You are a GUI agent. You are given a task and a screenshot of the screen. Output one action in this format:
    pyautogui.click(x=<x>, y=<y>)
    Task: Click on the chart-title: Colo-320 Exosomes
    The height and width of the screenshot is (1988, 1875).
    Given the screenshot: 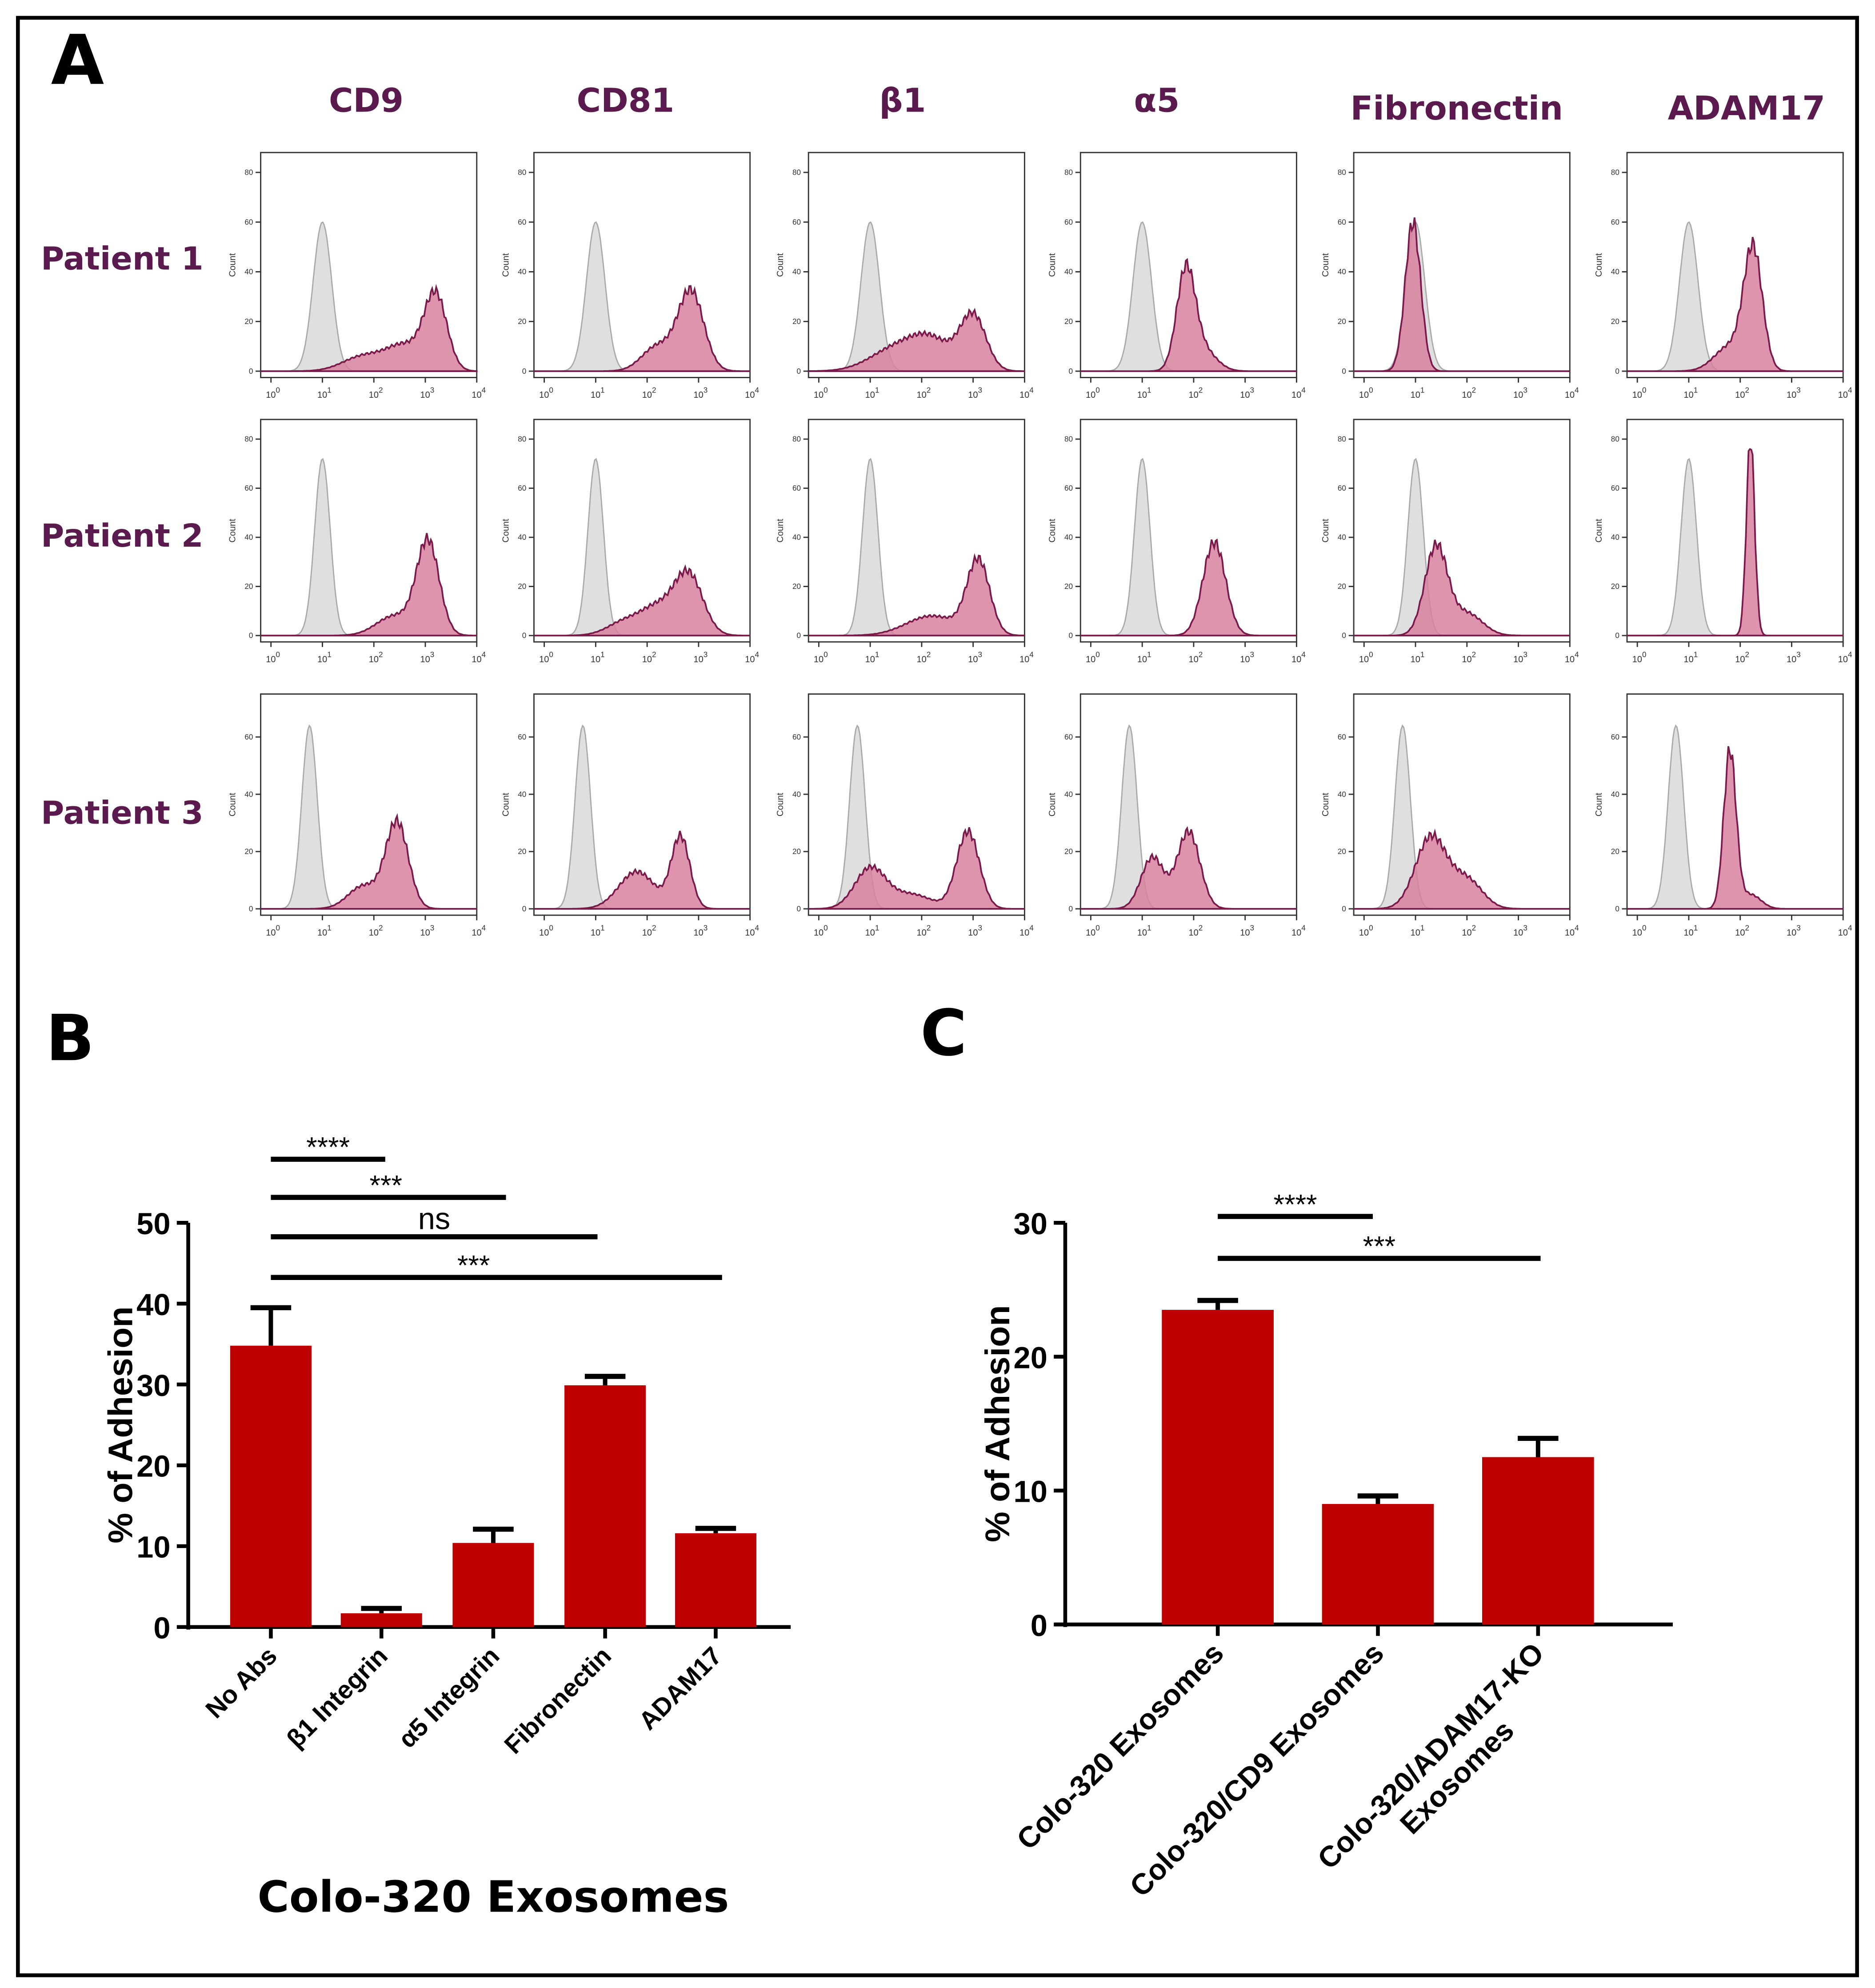 What is the action you would take?
    pyautogui.click(x=493, y=1897)
    